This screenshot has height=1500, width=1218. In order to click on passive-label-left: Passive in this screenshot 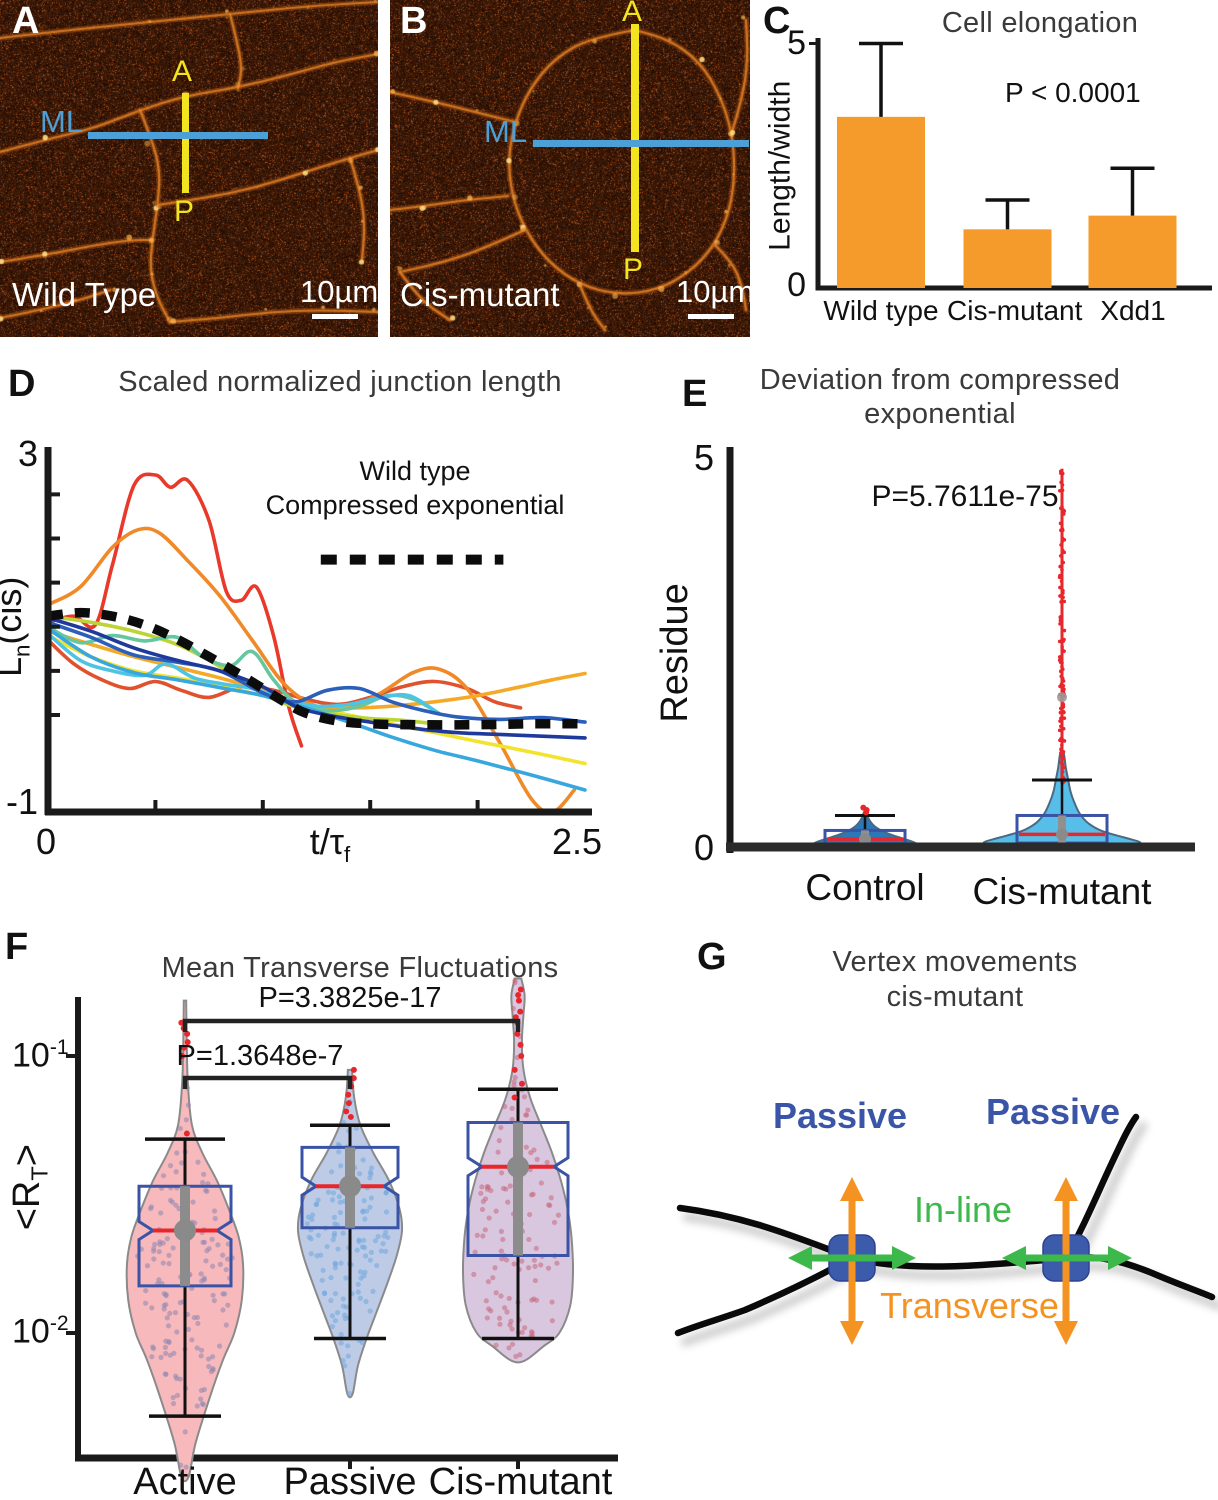, I will do `click(840, 1115)`.